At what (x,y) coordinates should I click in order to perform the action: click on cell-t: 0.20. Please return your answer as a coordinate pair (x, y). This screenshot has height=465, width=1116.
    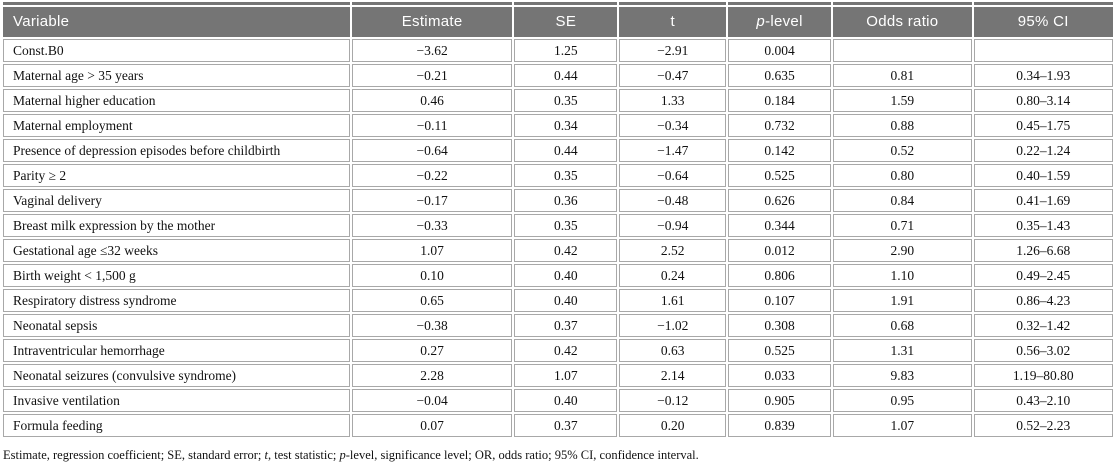
    Looking at the image, I should click on (672, 425).